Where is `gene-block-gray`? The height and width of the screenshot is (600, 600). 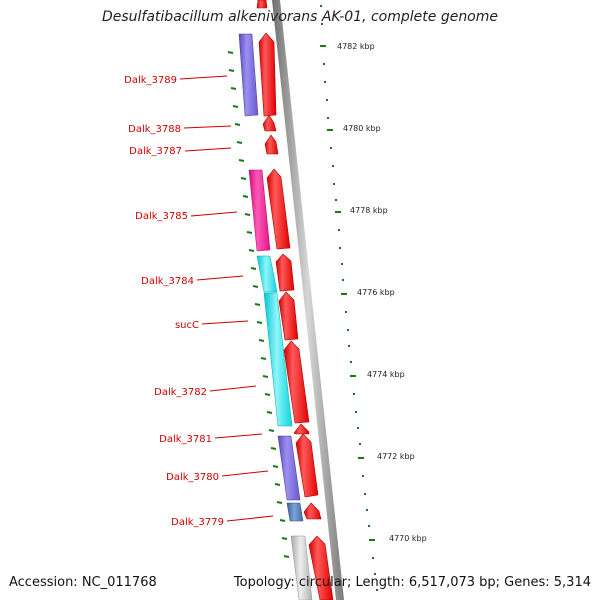 gene-block-gray is located at coordinates (301, 567).